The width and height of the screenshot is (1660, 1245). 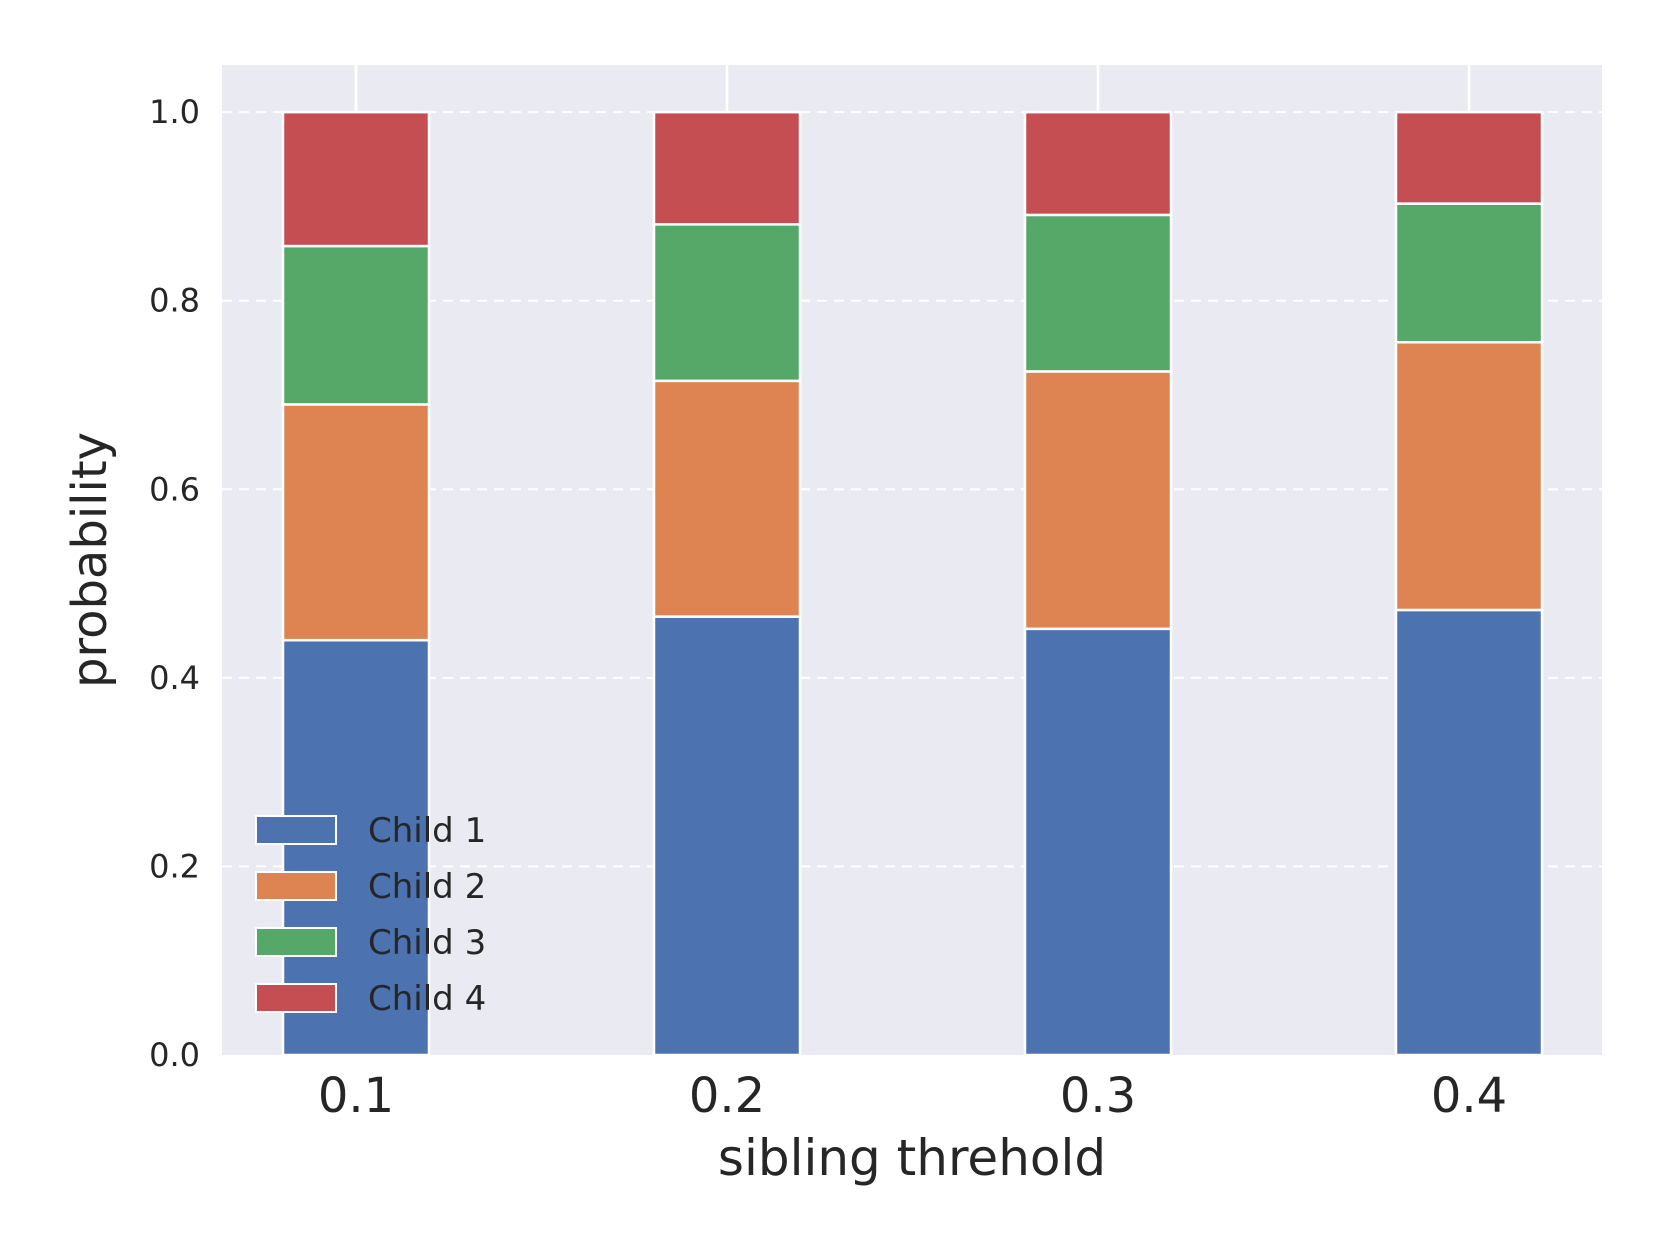 I want to click on legend-label: Child 4, so click(x=427, y=999).